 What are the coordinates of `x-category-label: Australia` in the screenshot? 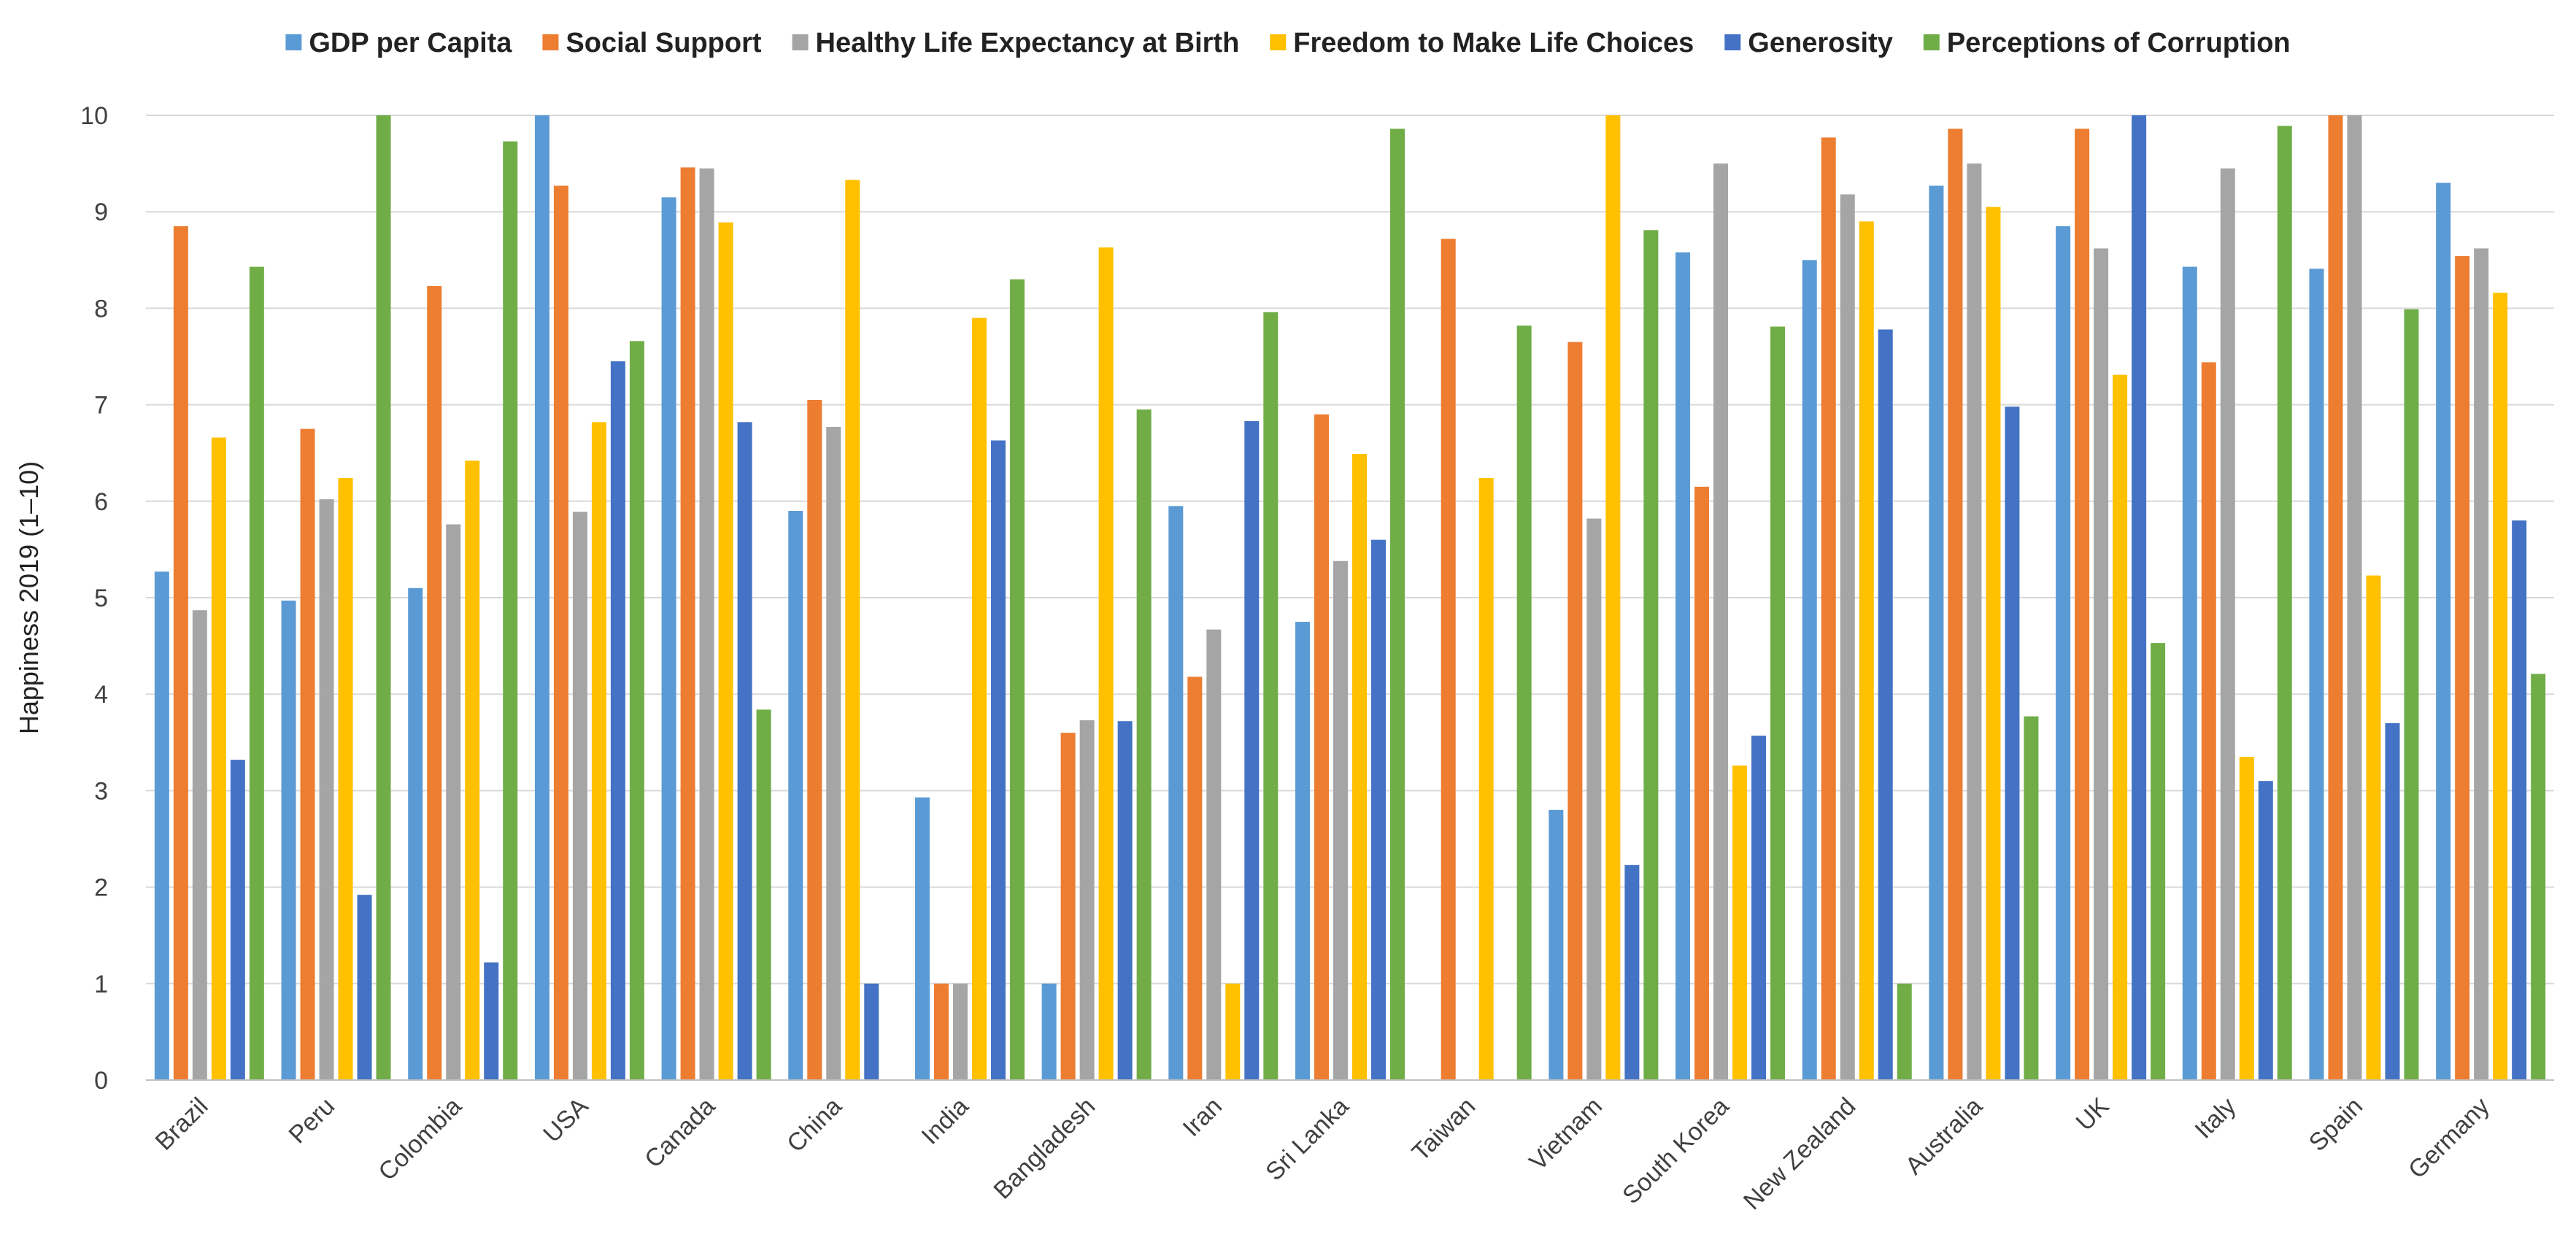 It's located at (1944, 1136).